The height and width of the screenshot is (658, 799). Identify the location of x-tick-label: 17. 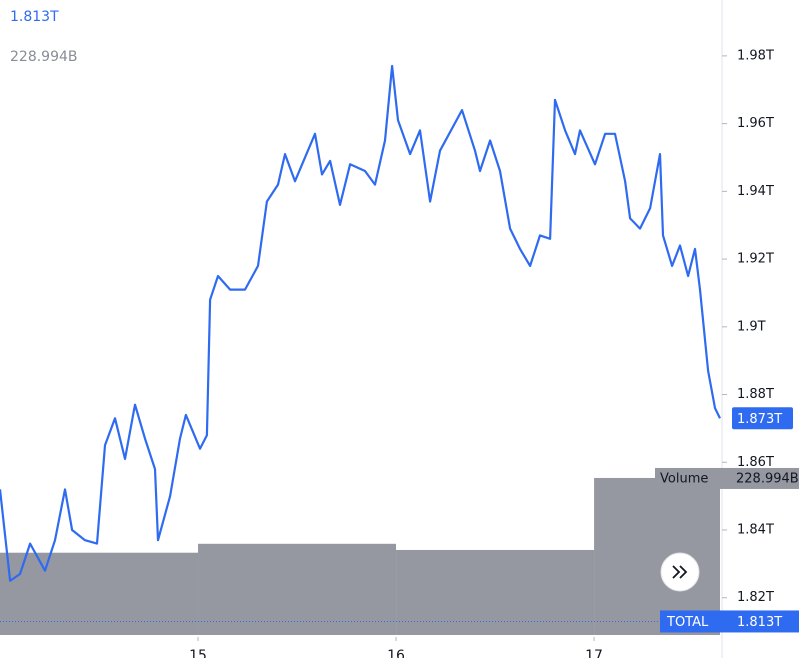
(594, 653).